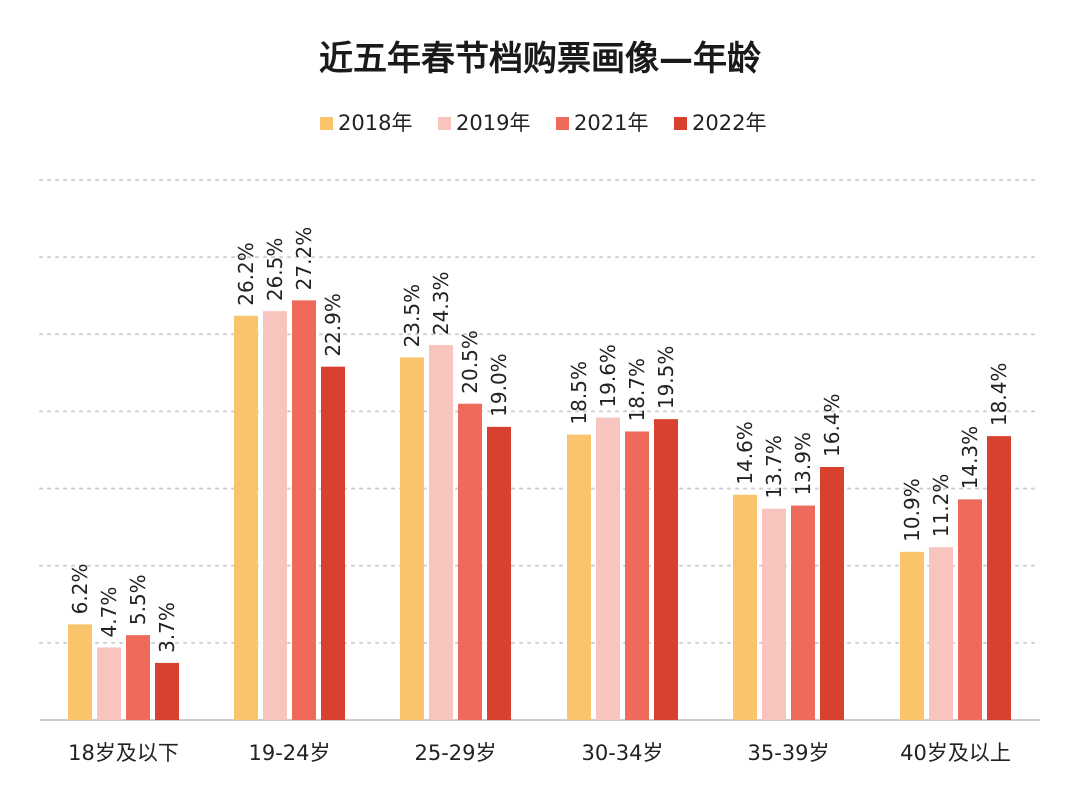 The width and height of the screenshot is (1080, 800). I want to click on x-tick-label: 25-29岁, so click(455, 753).